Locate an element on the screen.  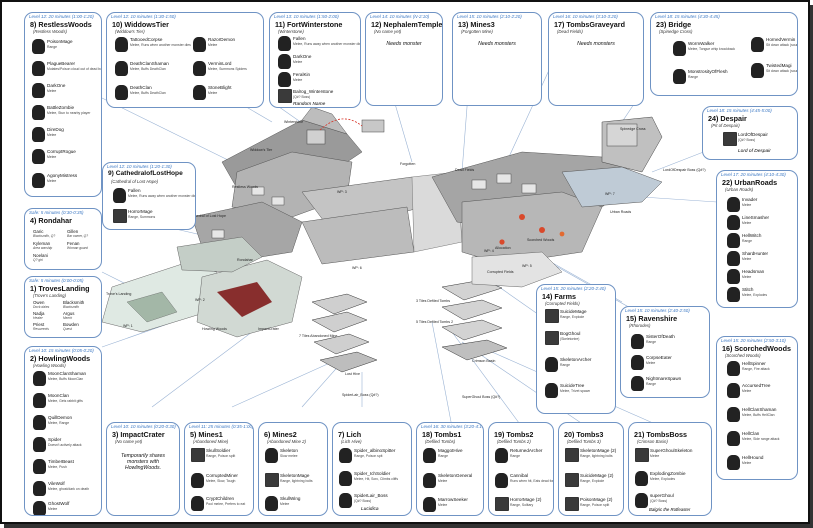
zone-title: 7) Lich is located at coordinates (350, 434).